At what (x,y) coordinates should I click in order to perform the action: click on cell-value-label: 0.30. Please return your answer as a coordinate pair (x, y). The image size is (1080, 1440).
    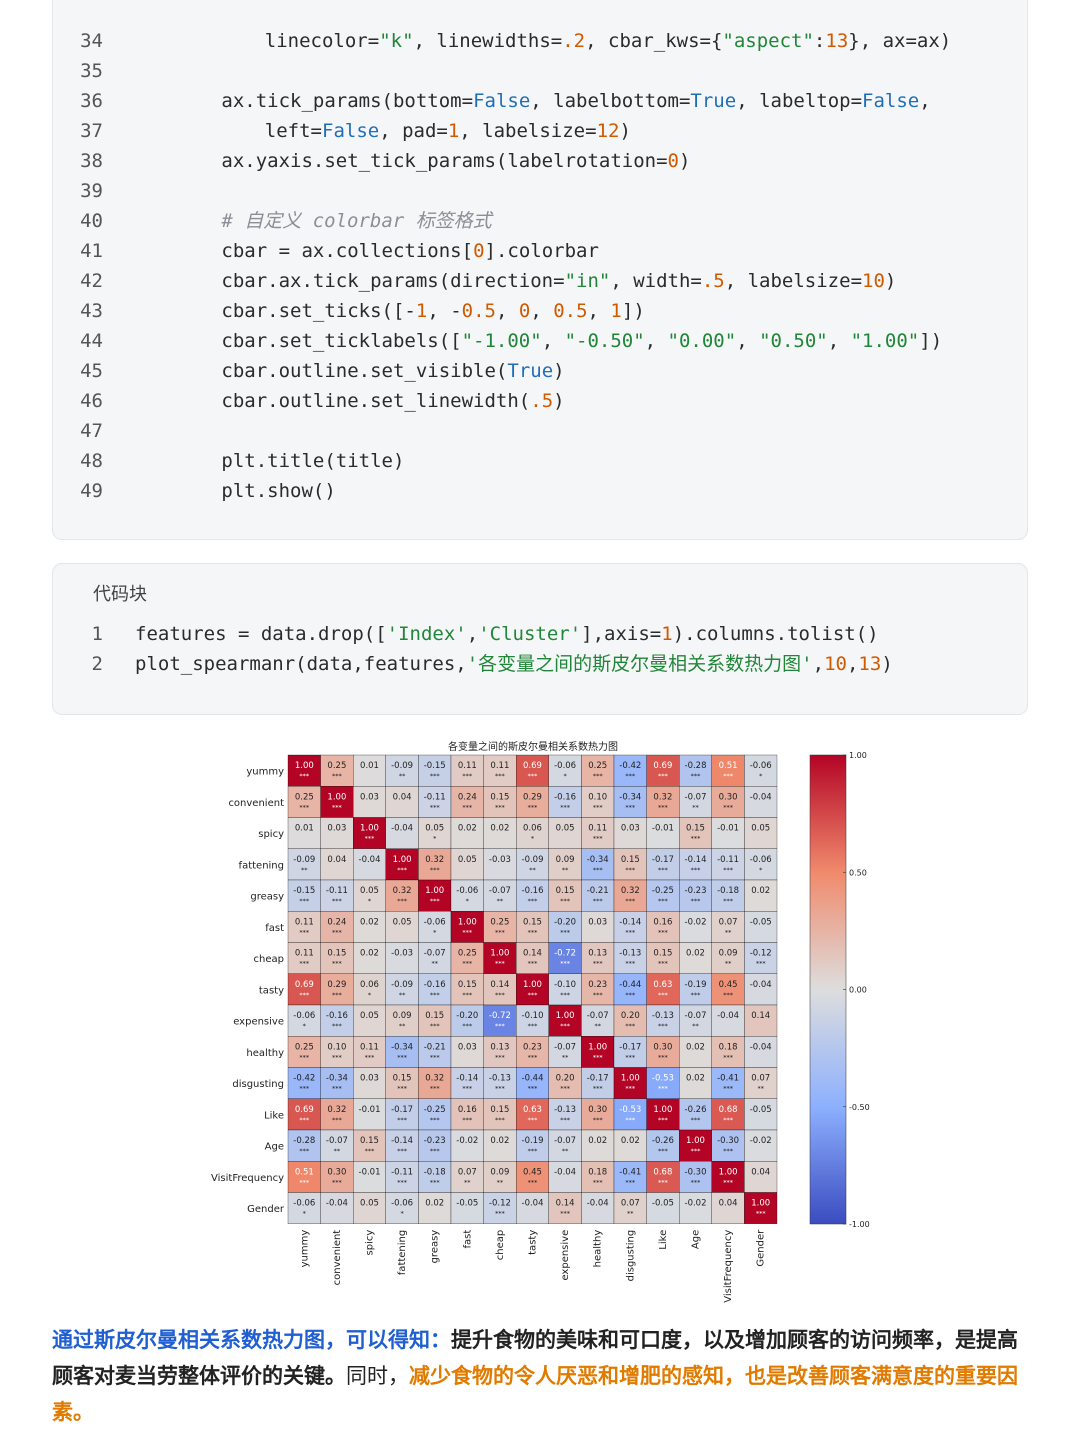
    Looking at the image, I should click on (336, 1172).